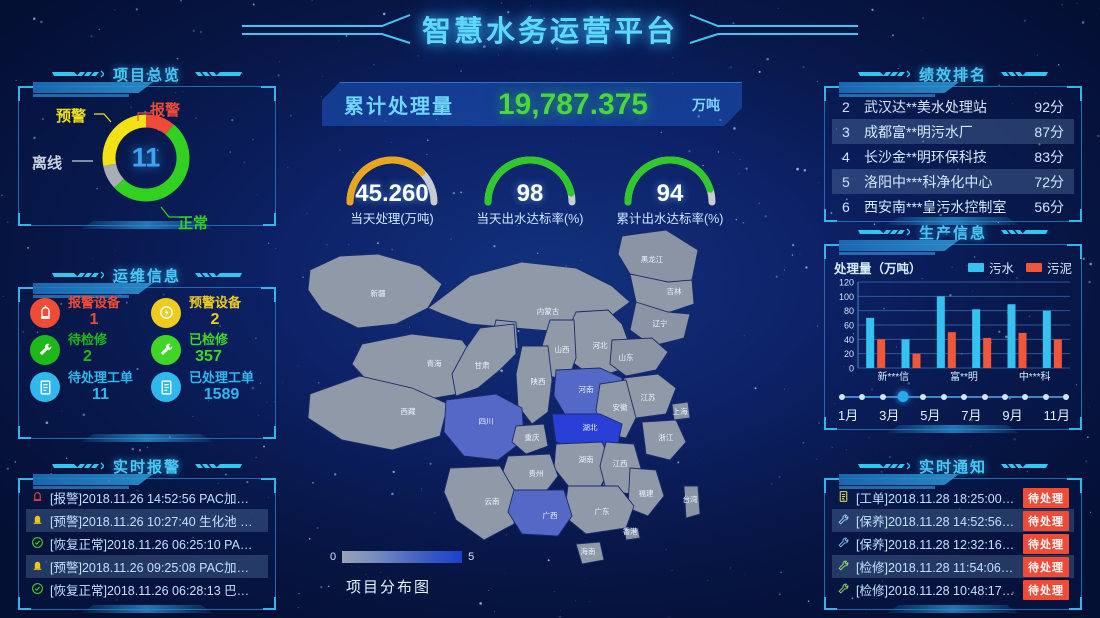 This screenshot has height=618, width=1100. I want to click on map-province-label: 湖北, so click(590, 427).